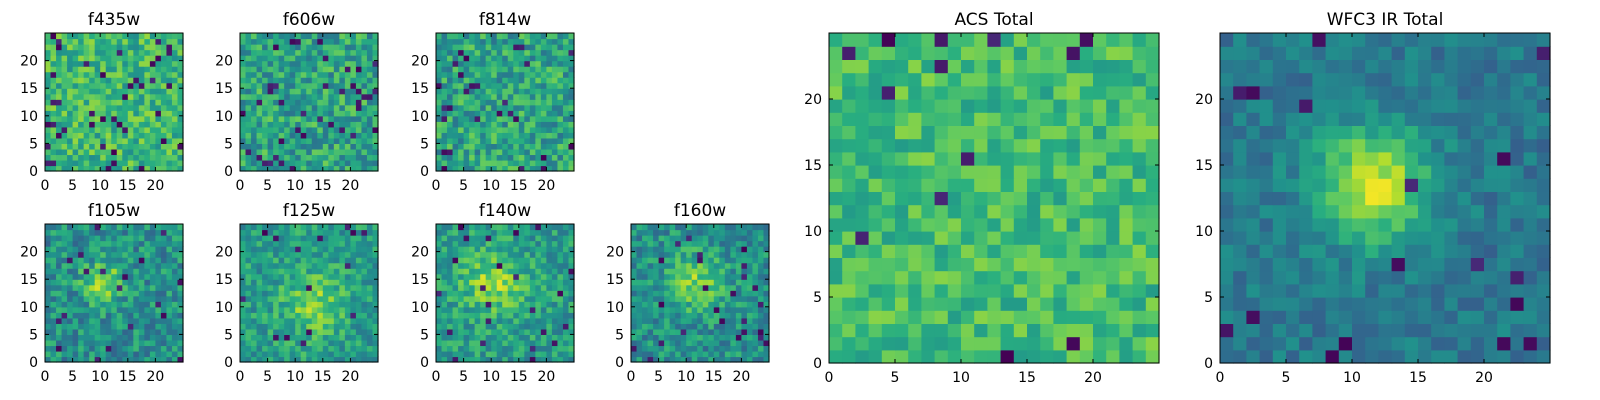  I want to click on heatmap-cells, so click(700, 293).